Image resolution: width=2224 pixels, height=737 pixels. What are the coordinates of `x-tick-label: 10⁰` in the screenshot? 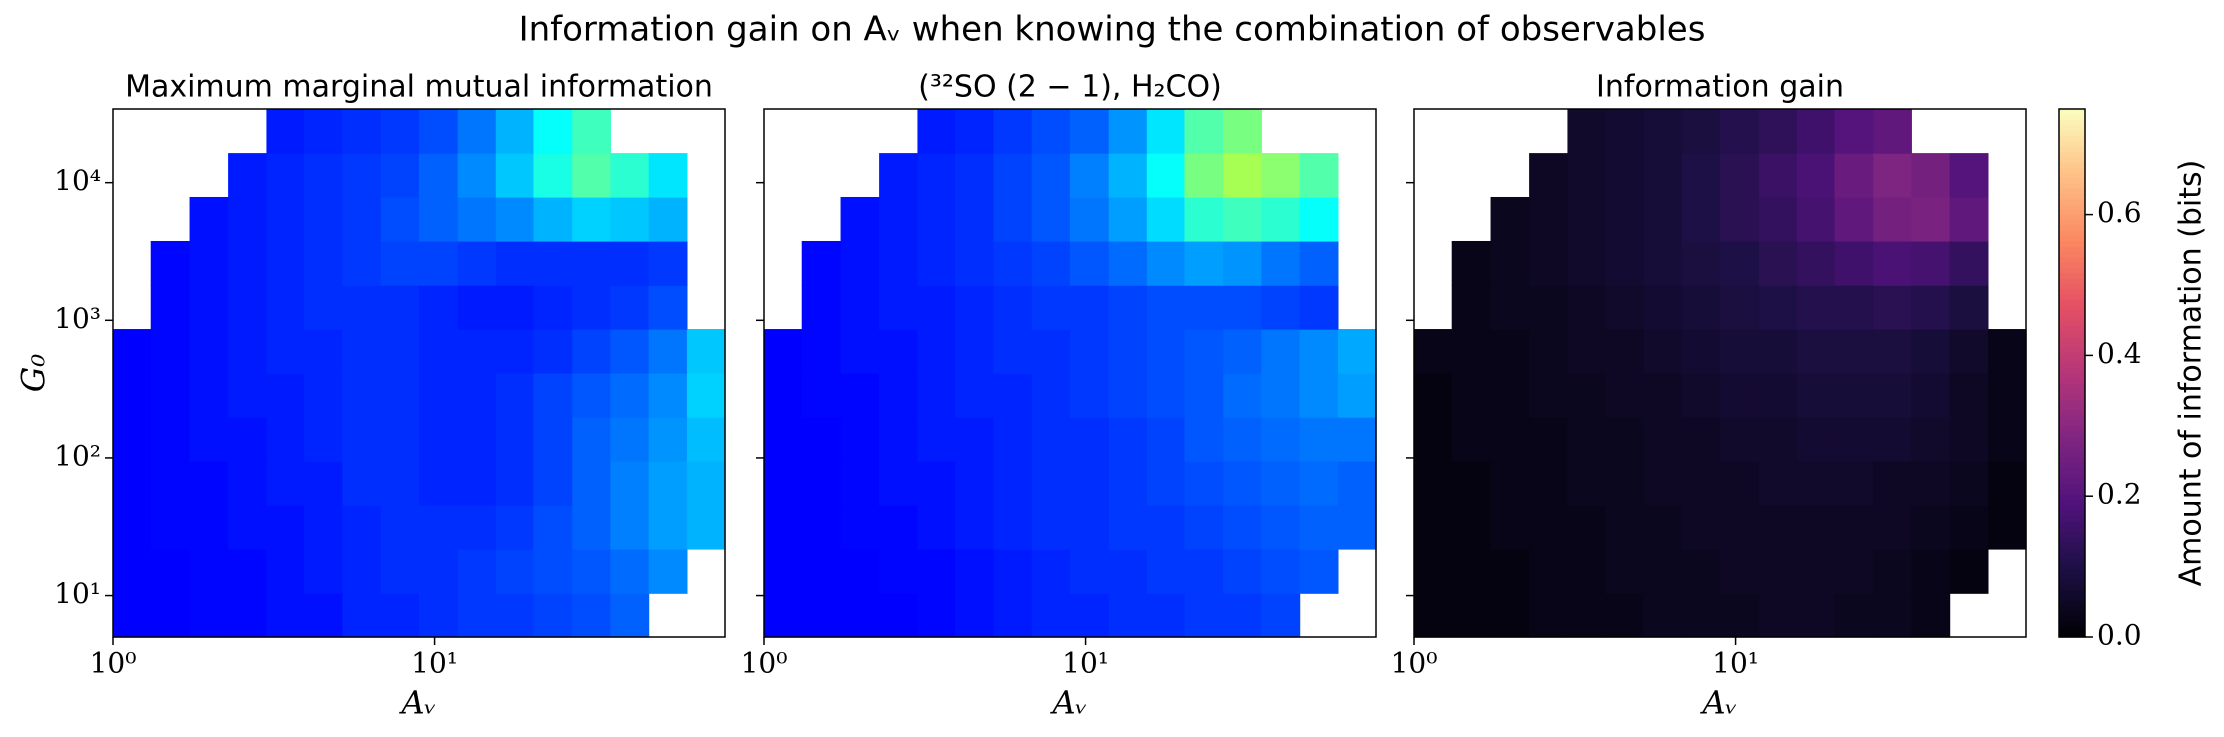 It's located at (113, 663).